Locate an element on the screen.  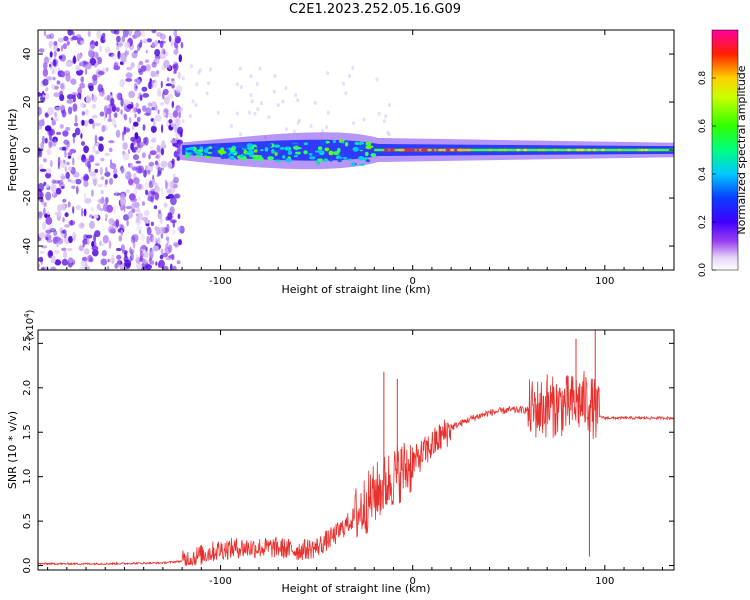
x-tick-label: 100 is located at coordinates (604, 581).